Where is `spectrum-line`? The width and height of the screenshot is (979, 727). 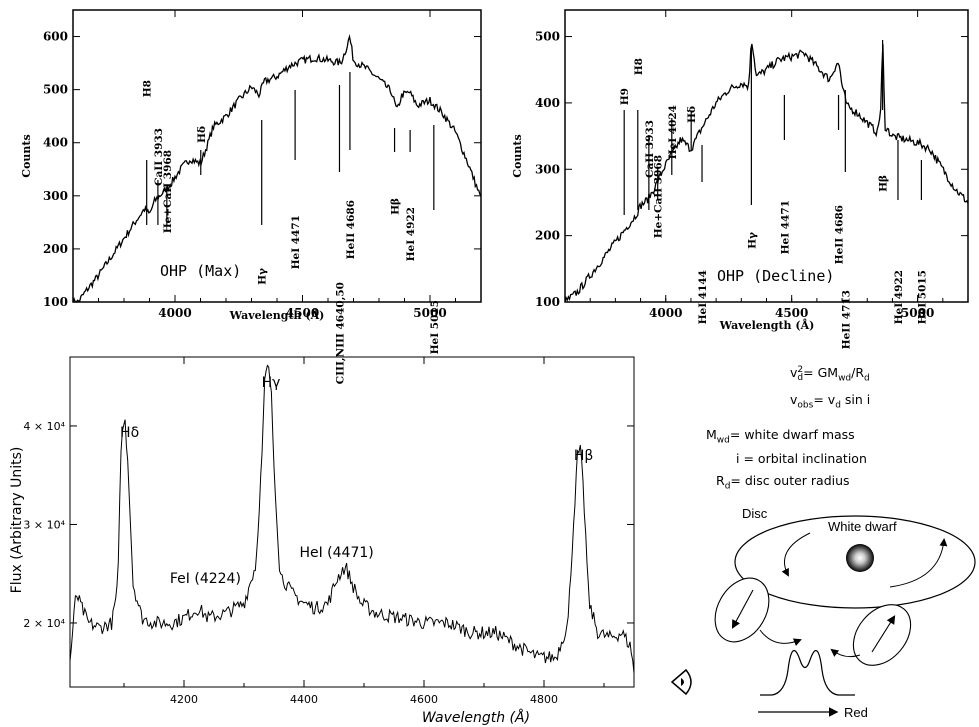 spectrum-line is located at coordinates (766, 173).